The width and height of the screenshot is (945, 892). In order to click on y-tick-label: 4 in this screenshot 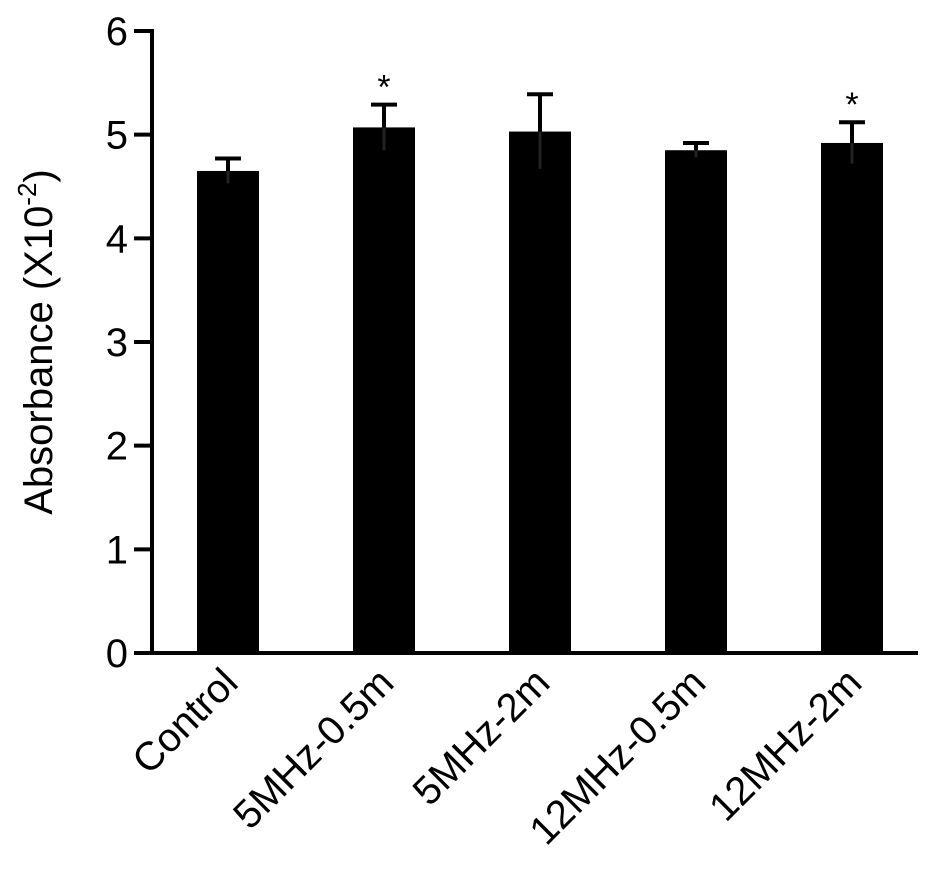, I will do `click(117, 239)`.